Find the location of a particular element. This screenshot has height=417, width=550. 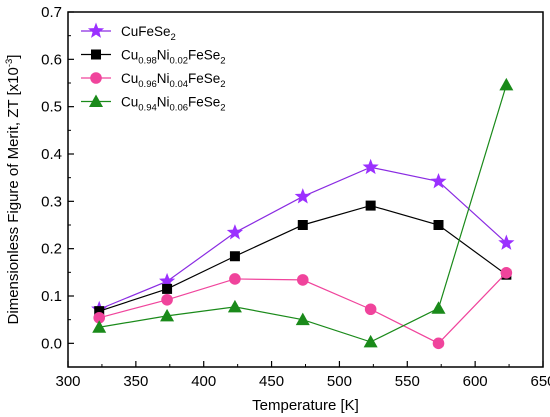

x-tick-label: 400 is located at coordinates (203, 381).